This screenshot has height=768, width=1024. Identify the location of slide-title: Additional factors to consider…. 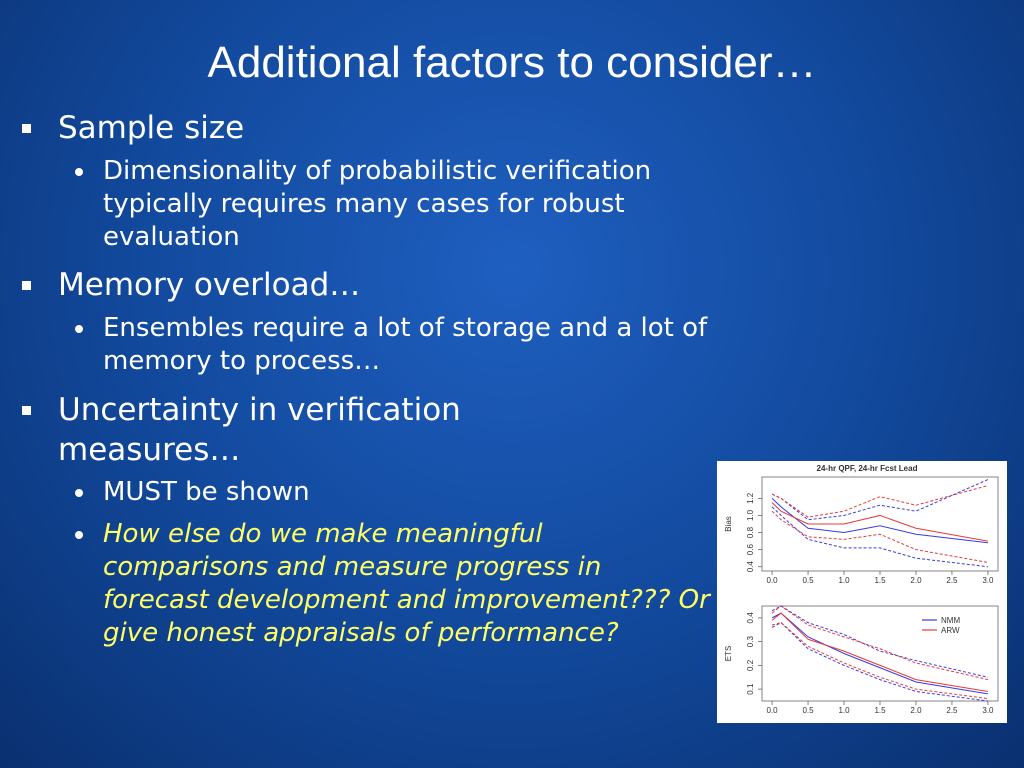
(512, 62).